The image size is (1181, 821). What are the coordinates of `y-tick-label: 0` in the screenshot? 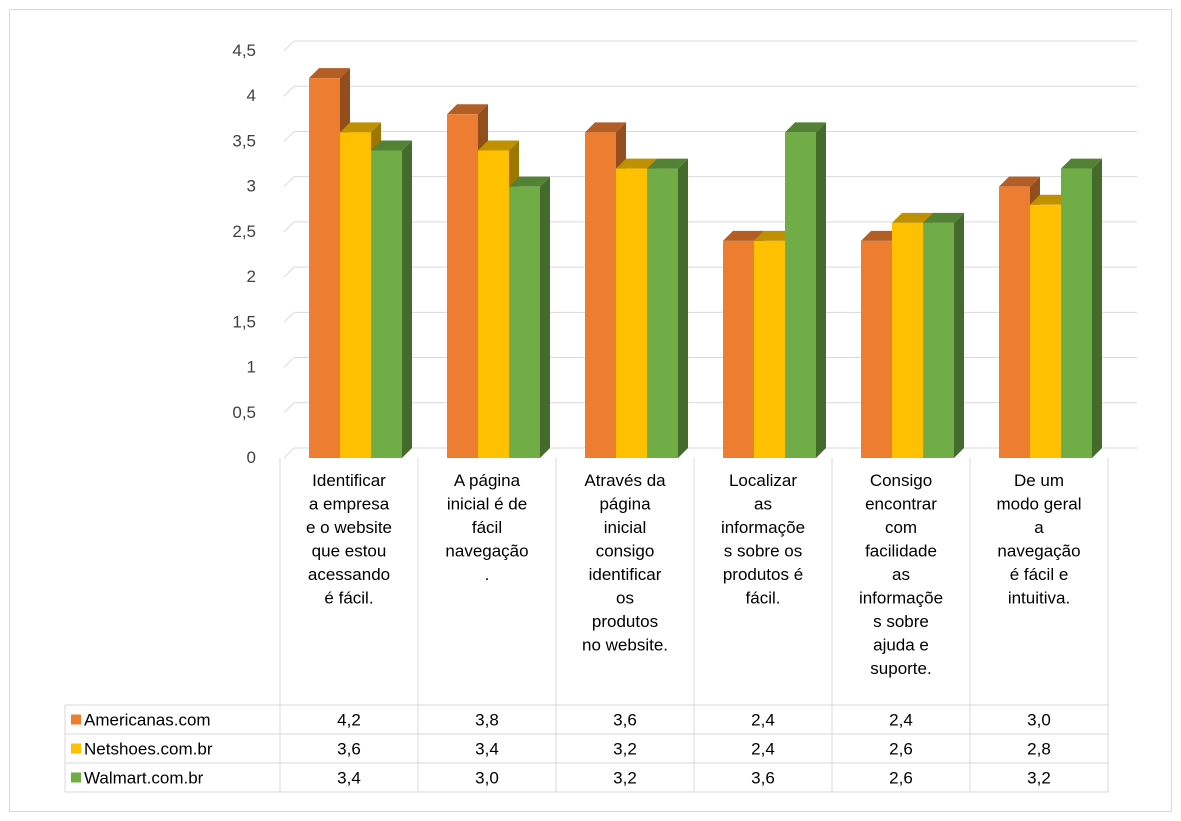 It's located at (251, 457).